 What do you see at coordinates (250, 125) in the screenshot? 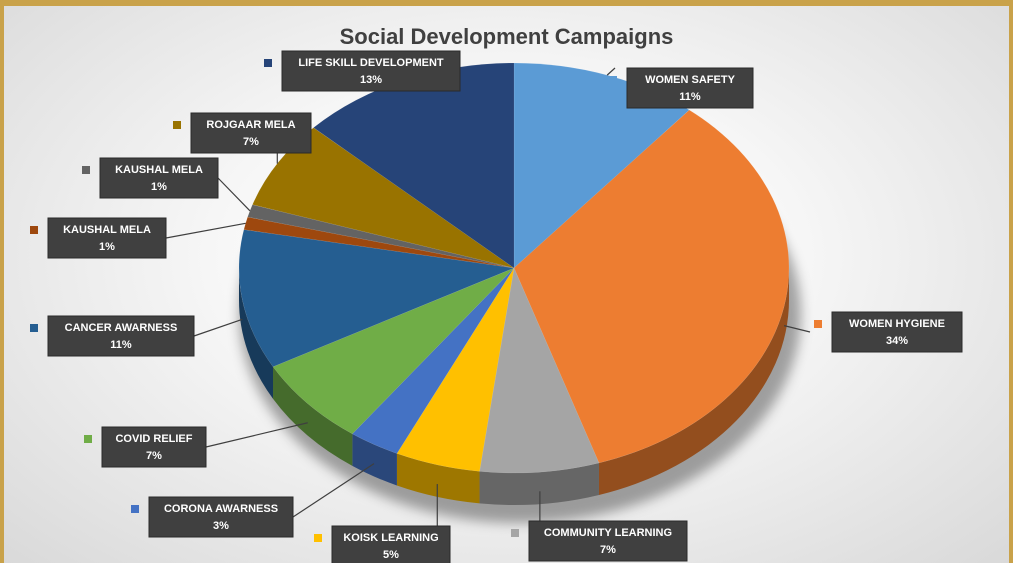
I see `data-label-category: ROJGAAR MELA` at bounding box center [250, 125].